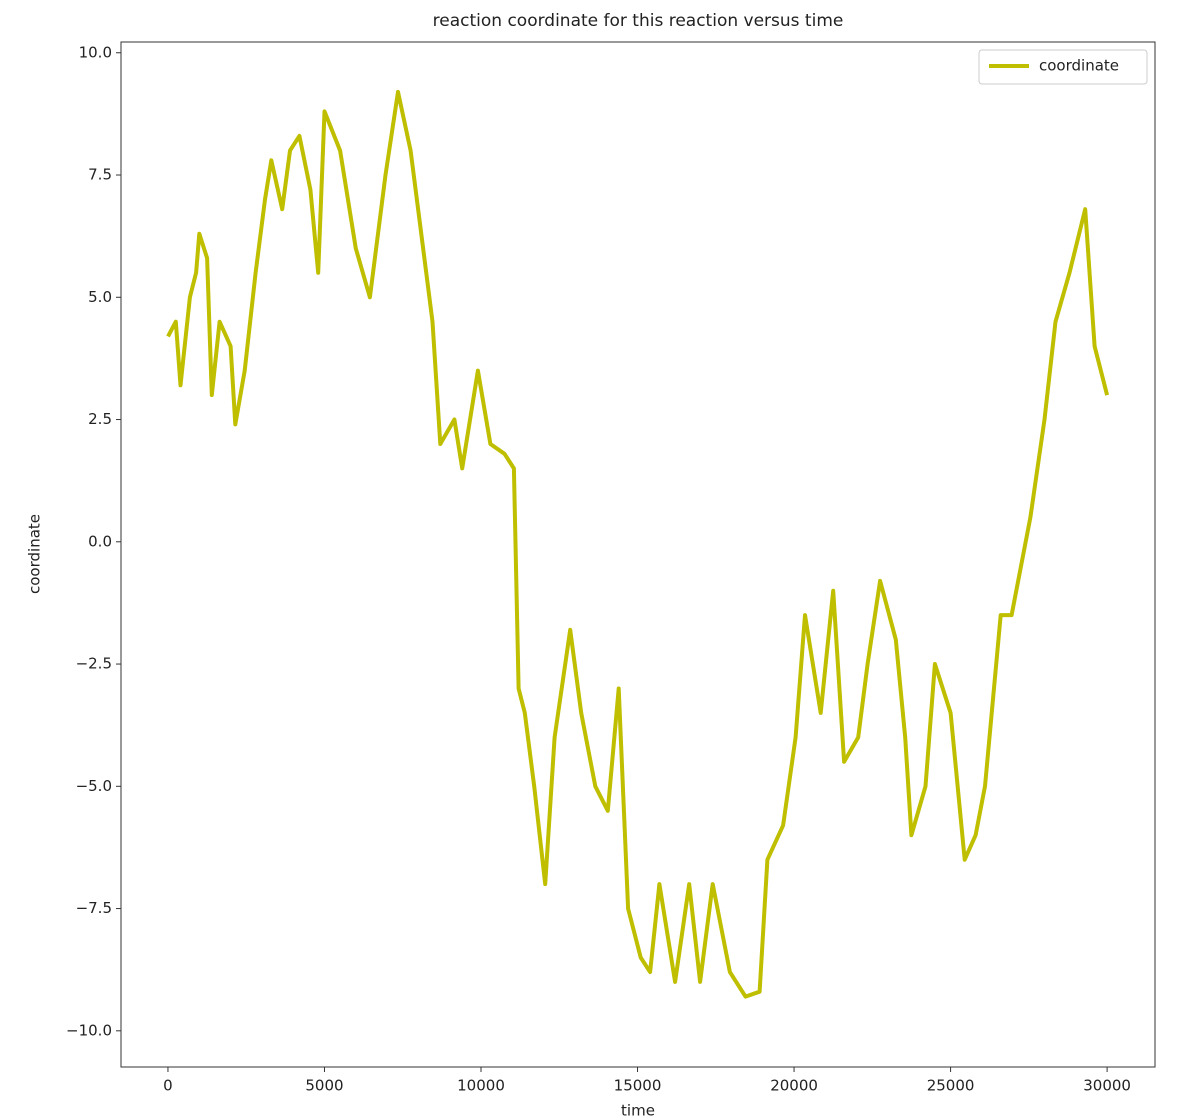 The width and height of the screenshot is (1197, 1120). I want to click on x-tick-label: 0, so click(168, 1086).